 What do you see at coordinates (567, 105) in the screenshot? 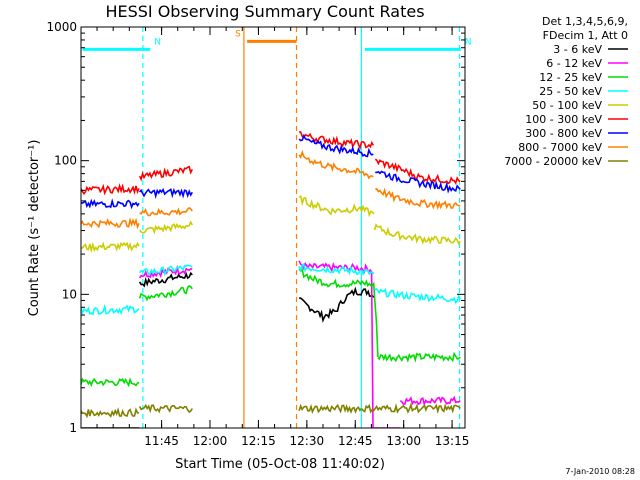
I see `legend-label-4: 50 - 100 keV` at bounding box center [567, 105].